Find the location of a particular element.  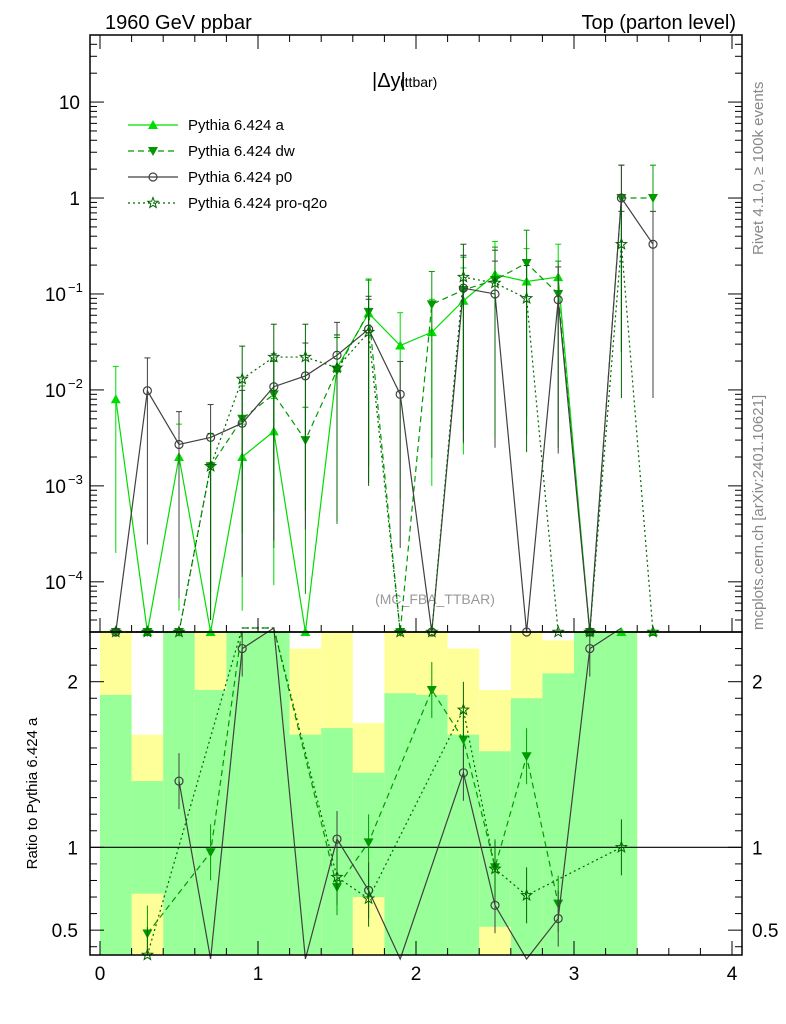

y-tick-label-4: 1 is located at coordinates (74, 199).